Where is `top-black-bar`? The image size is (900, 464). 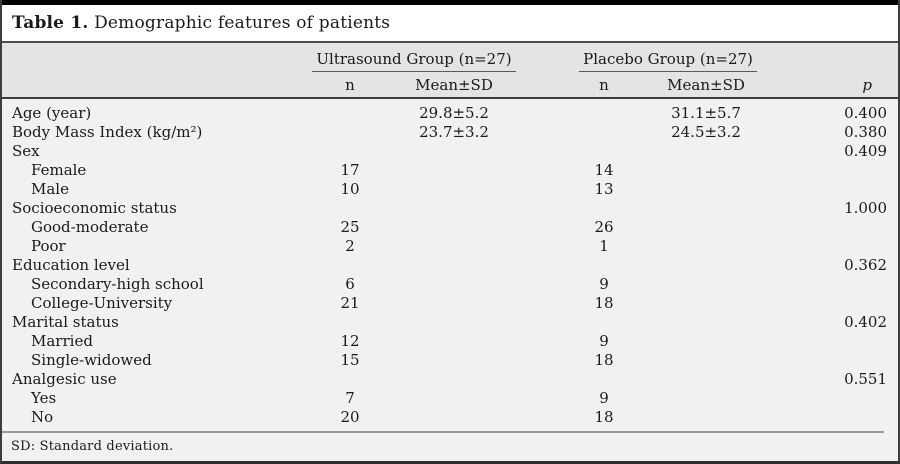 top-black-bar is located at coordinates (450, 2).